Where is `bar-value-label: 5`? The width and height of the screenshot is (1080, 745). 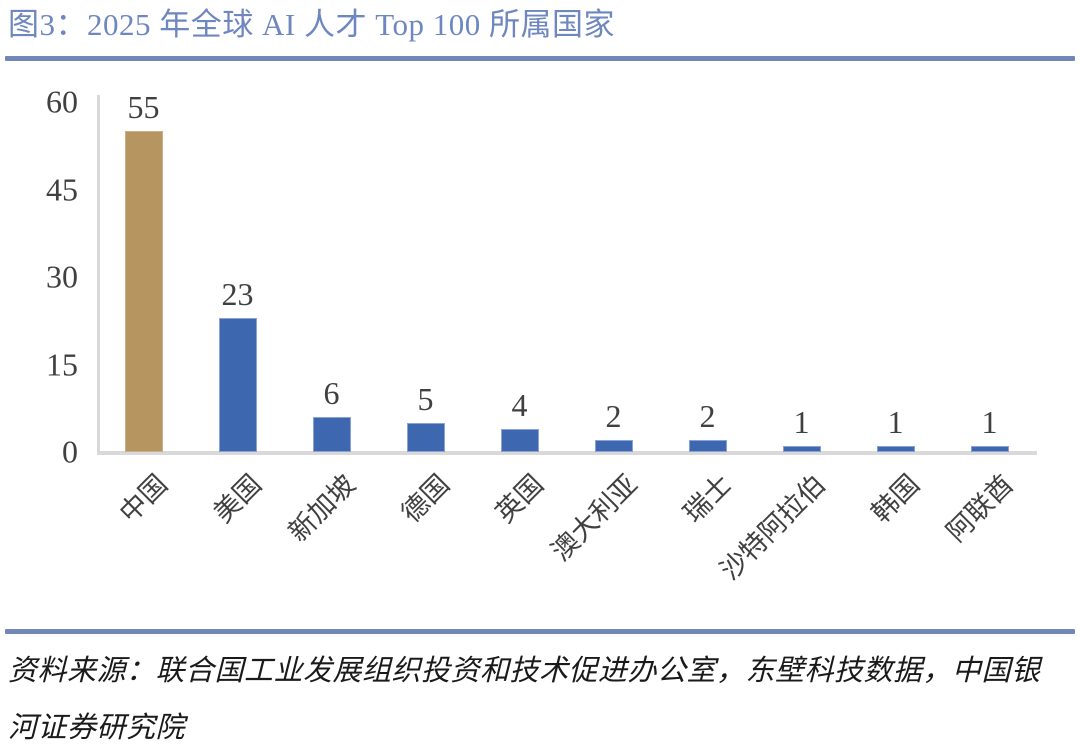
bar-value-label: 5 is located at coordinates (425, 399).